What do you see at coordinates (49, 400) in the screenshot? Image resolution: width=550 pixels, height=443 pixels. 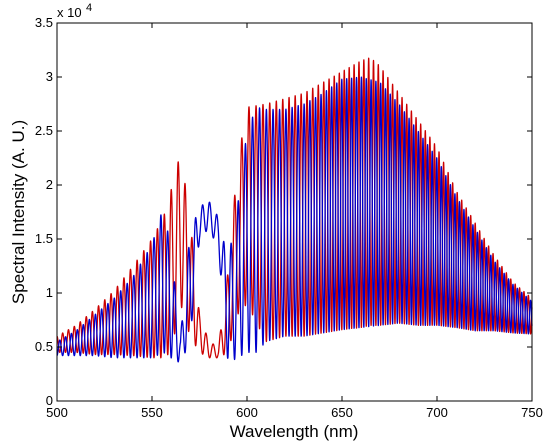 I see `y-tick-label: 0` at bounding box center [49, 400].